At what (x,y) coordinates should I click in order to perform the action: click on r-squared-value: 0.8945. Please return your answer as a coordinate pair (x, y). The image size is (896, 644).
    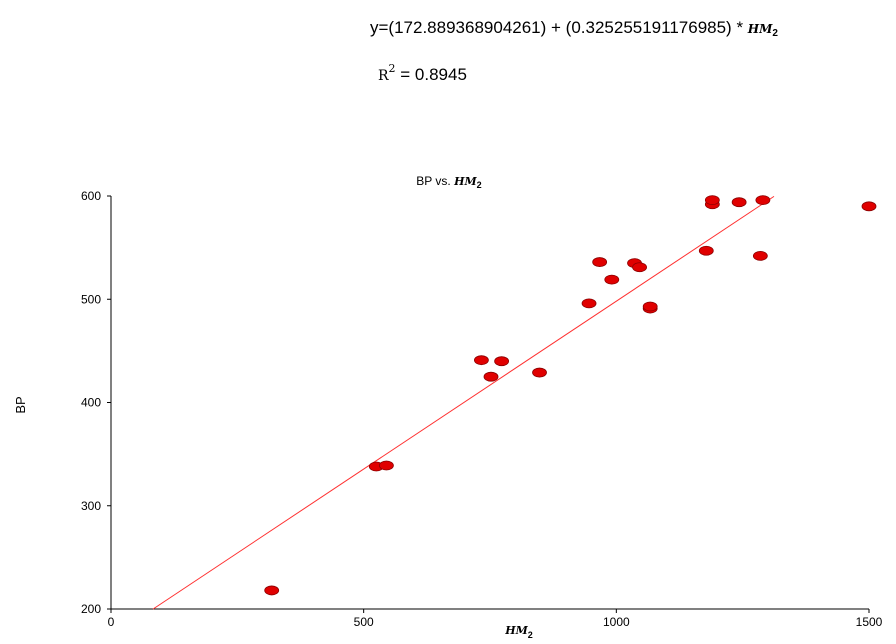
    Looking at the image, I should click on (440, 74).